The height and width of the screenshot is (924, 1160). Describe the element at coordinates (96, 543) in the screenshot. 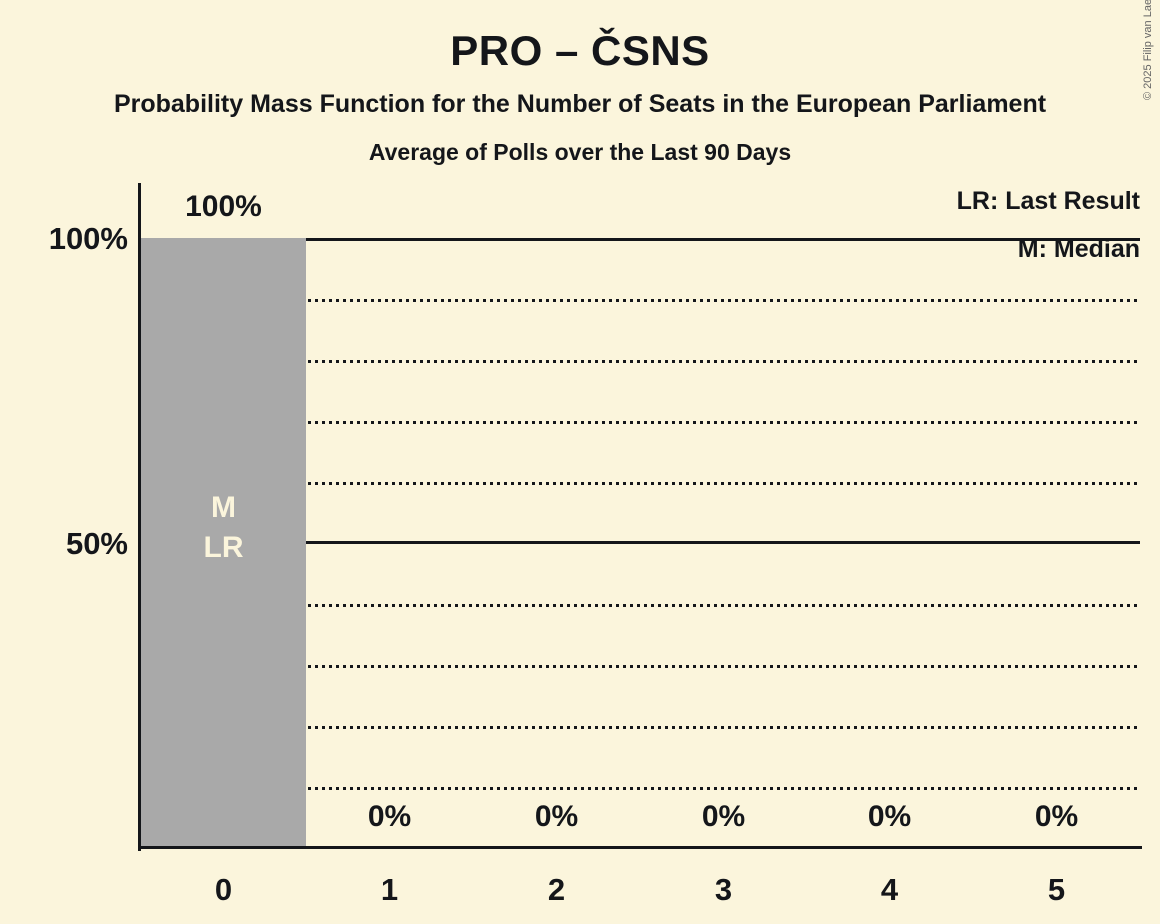

I see `y-tick-50: 50%` at that location.